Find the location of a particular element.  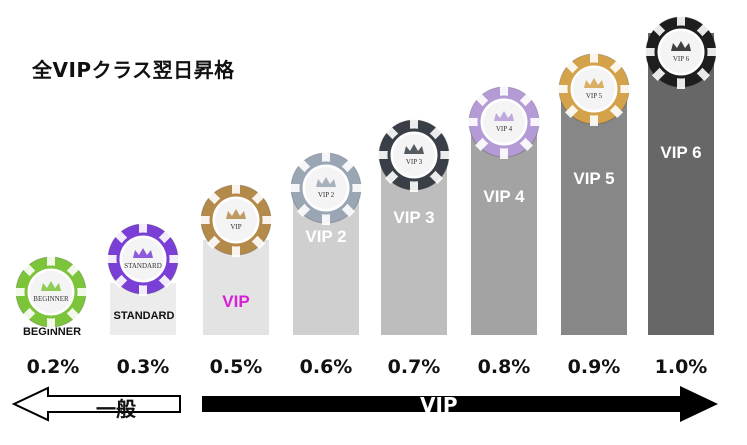

svg-text: STANDARD is located at coordinates (143, 266).